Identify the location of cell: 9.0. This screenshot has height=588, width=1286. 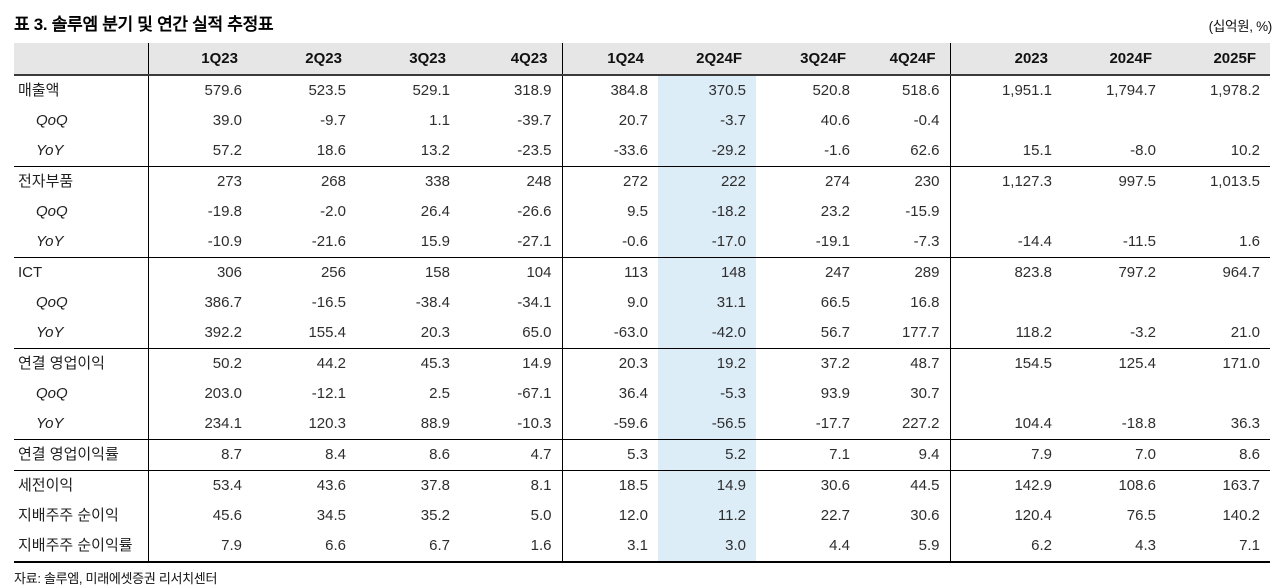
(637, 302).